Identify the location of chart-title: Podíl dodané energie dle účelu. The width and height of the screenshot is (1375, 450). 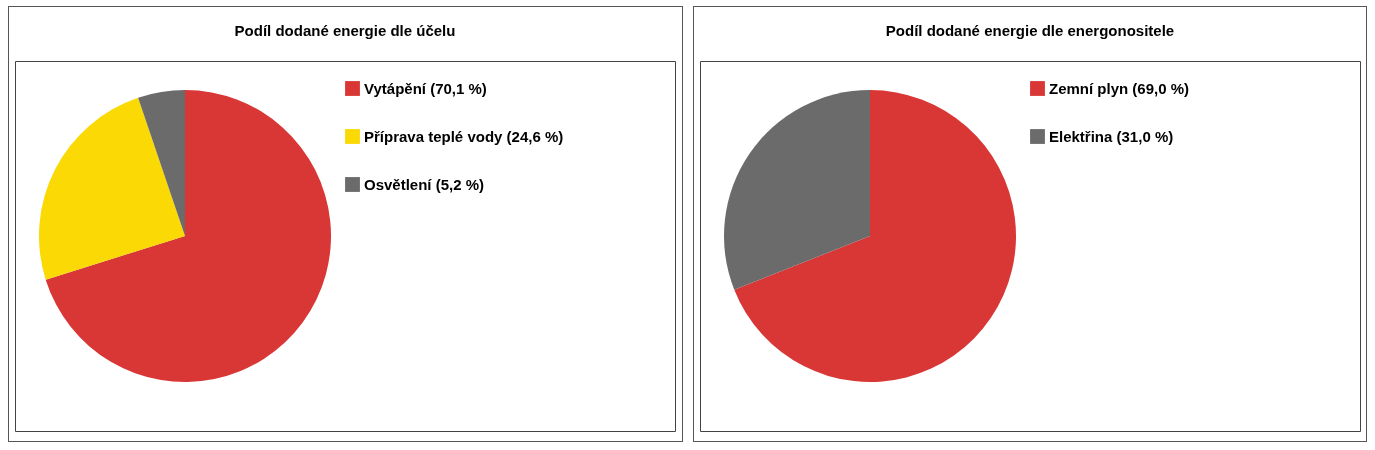
(345, 30).